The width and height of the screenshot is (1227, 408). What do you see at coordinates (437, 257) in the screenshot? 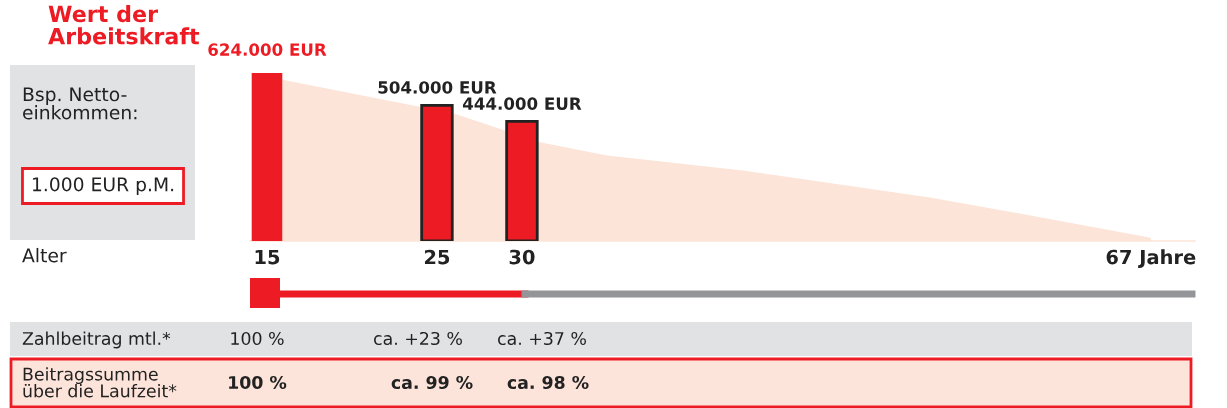
I see `x-tick-label: 25` at bounding box center [437, 257].